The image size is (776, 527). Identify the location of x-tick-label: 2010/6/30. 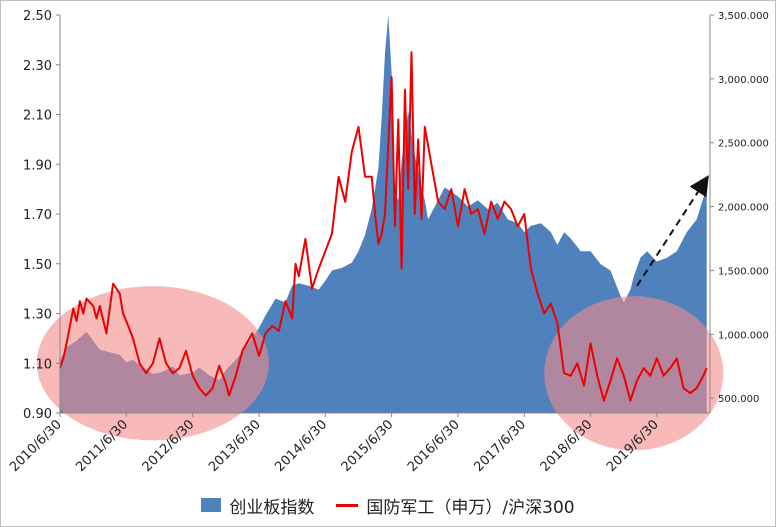
(36, 446).